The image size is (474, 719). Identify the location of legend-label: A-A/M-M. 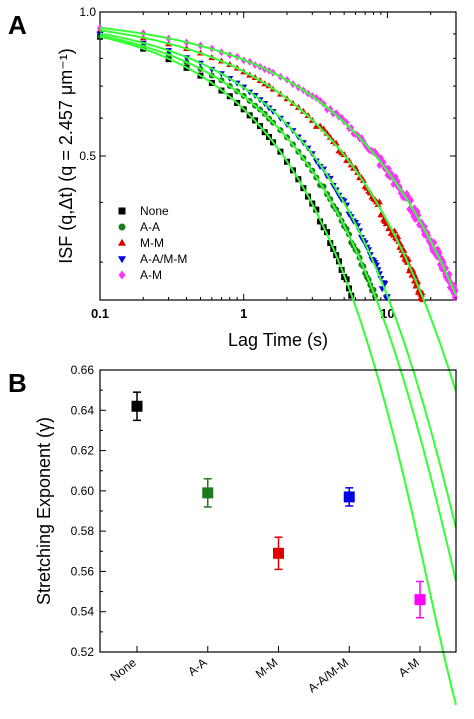
(163, 259).